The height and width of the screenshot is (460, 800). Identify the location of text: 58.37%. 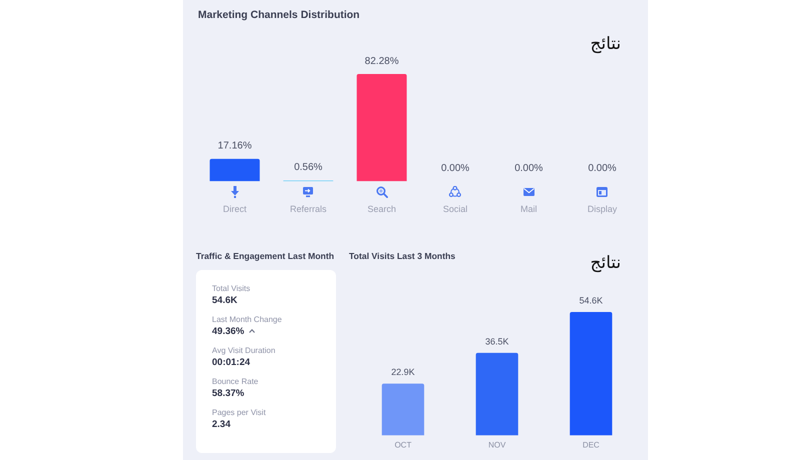
(228, 393).